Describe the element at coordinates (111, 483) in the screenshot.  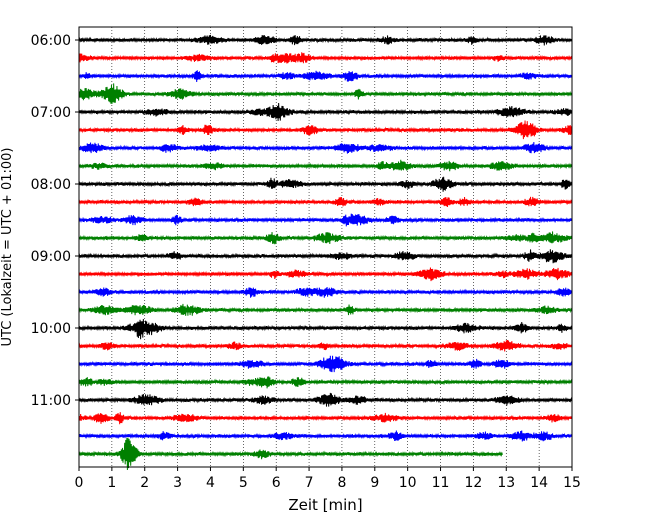
I see `x-tick-label: 1` at that location.